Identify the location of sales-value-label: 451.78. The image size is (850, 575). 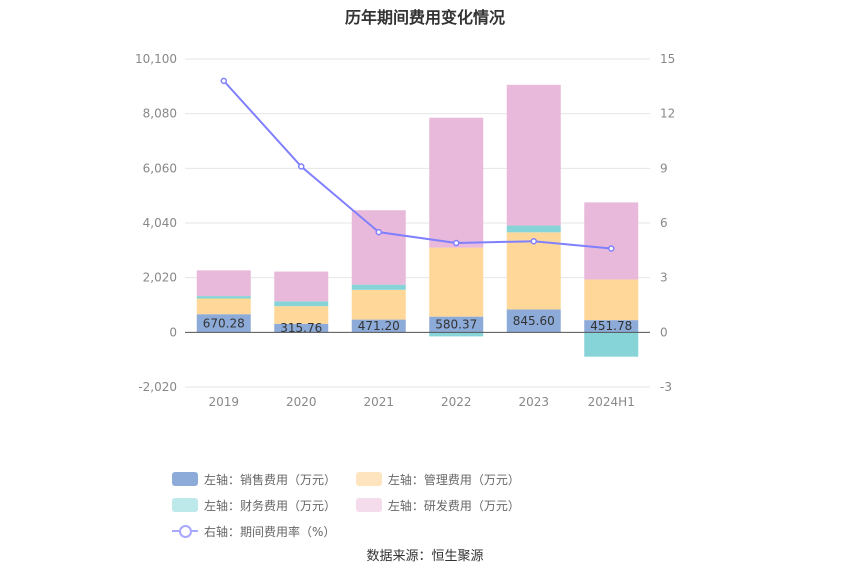
(611, 326).